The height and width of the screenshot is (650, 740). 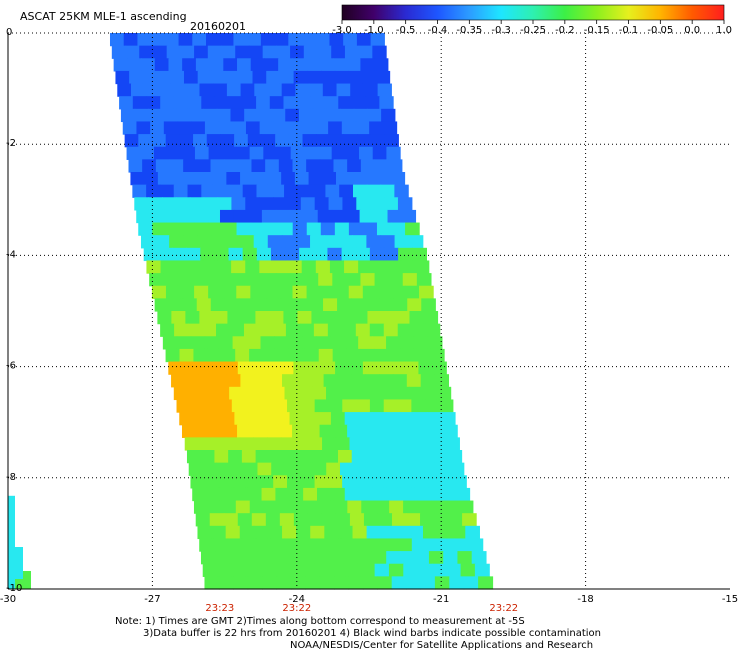 What do you see at coordinates (469, 30) in the screenshot?
I see `colorbar-tick-label: -0.35` at bounding box center [469, 30].